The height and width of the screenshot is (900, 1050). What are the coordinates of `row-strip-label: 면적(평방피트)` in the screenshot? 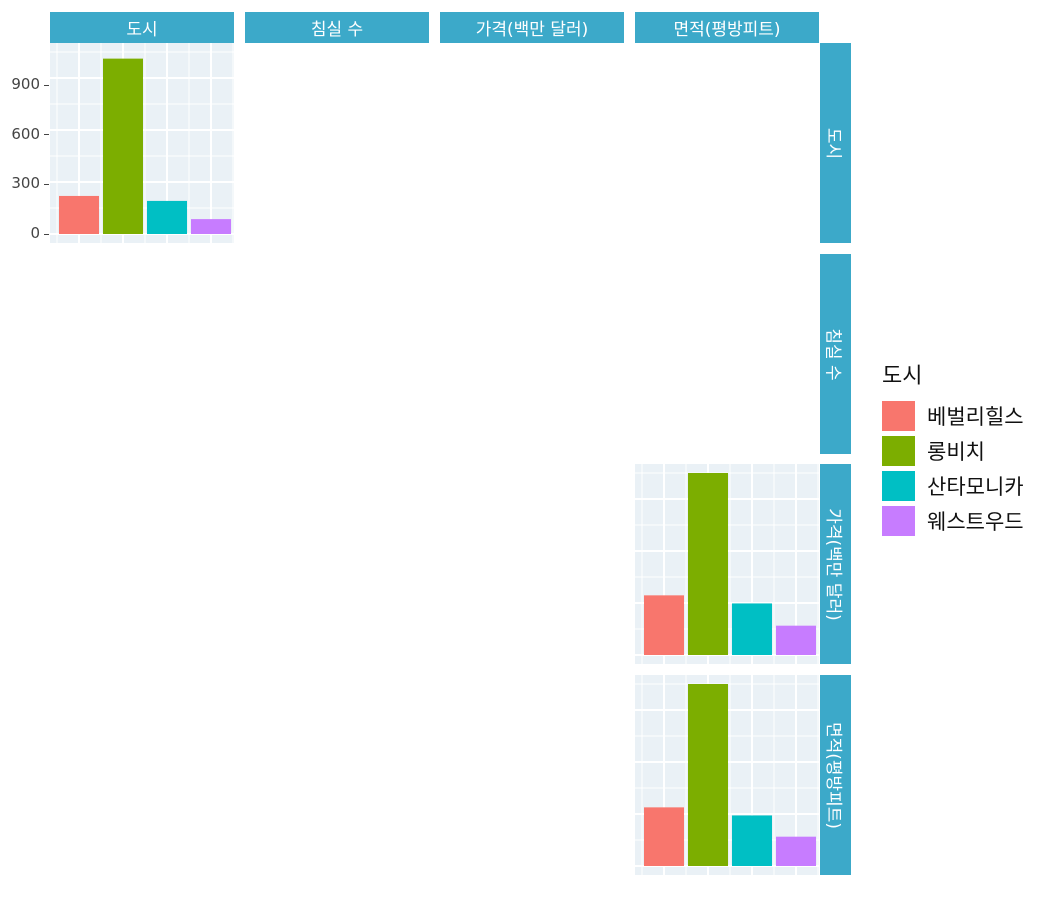 It's located at (833, 775).